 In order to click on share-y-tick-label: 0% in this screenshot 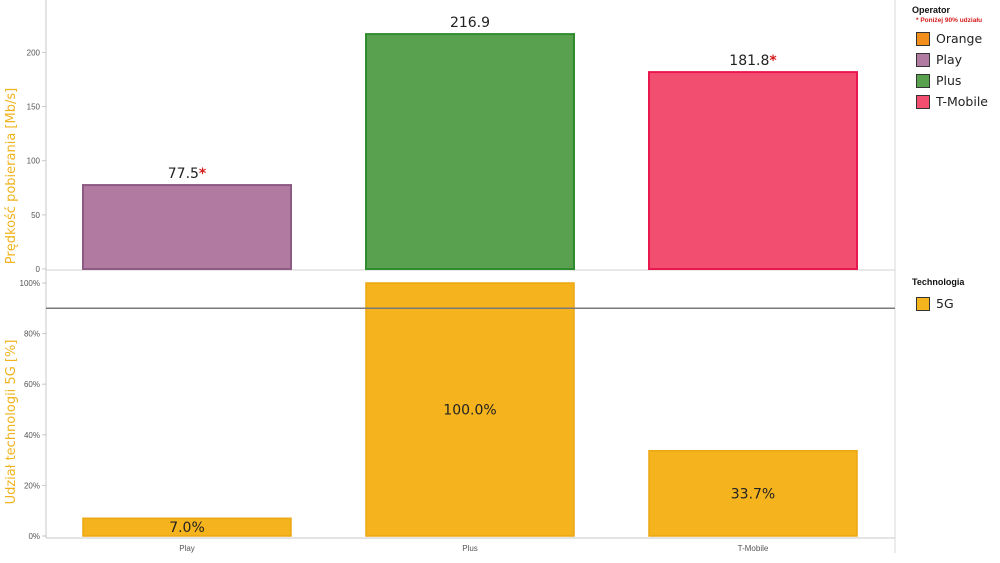, I will do `click(34, 536)`.